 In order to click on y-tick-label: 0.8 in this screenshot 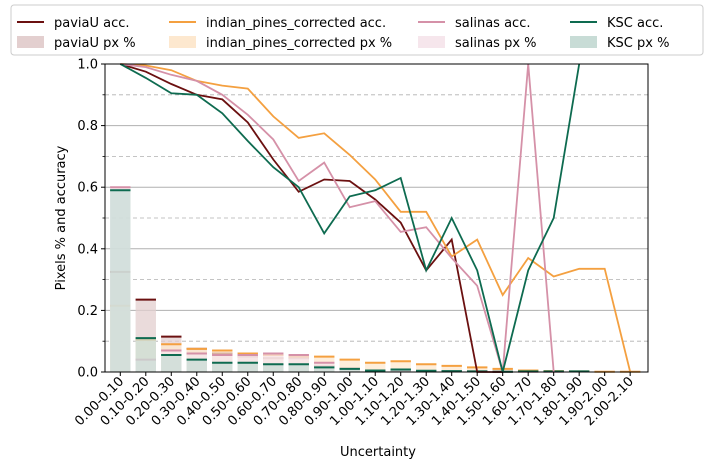, I will do `click(87, 126)`.